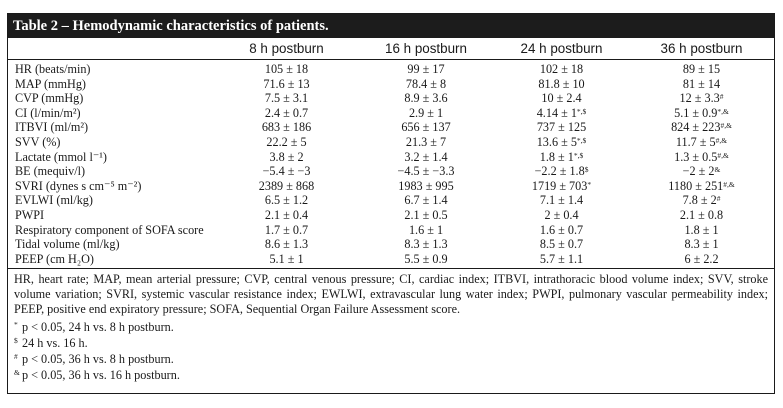  Describe the element at coordinates (16, 341) in the screenshot. I see `footnote-symbol: $` at that location.